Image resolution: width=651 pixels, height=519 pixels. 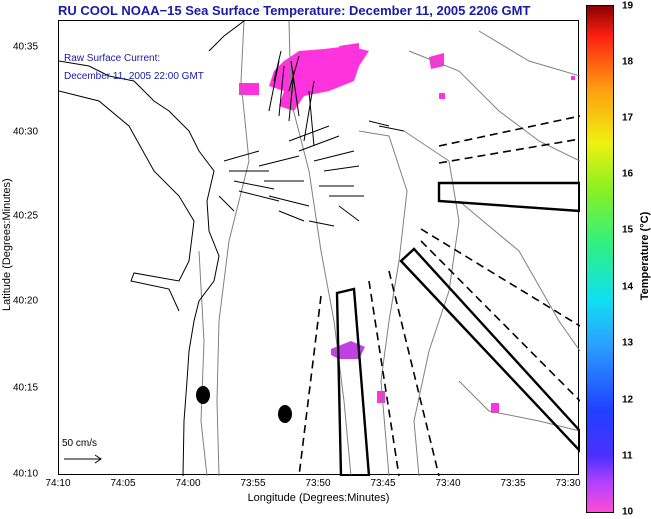 What do you see at coordinates (600, 259) in the screenshot?
I see `temperature-colorbar` at bounding box center [600, 259].